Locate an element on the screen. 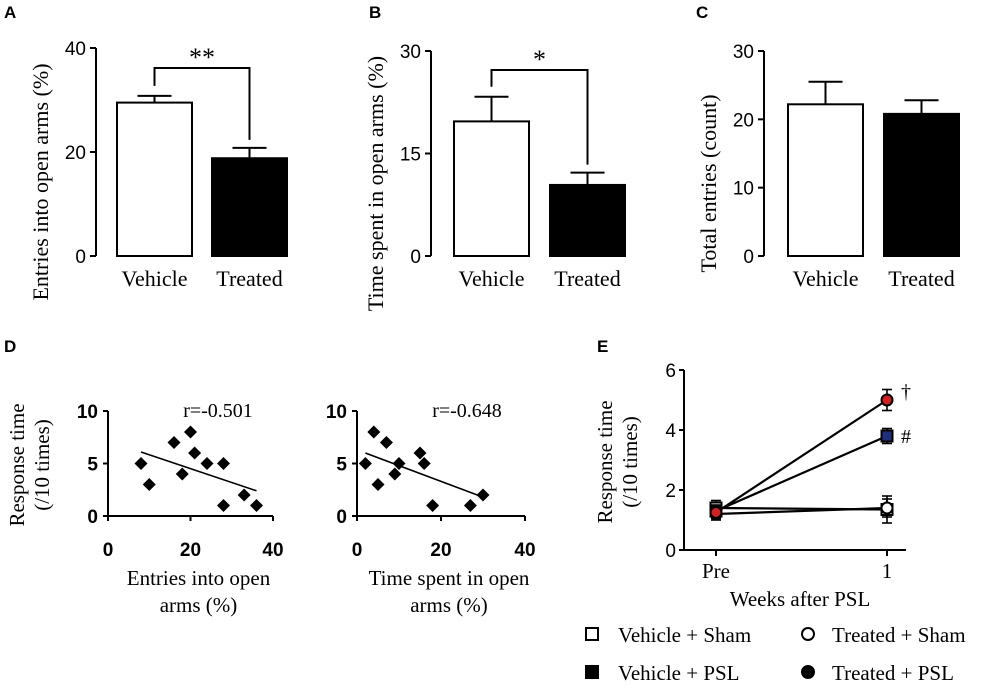 This screenshot has width=1000, height=693. legend-label: Vehicle + PSL is located at coordinates (679, 673).